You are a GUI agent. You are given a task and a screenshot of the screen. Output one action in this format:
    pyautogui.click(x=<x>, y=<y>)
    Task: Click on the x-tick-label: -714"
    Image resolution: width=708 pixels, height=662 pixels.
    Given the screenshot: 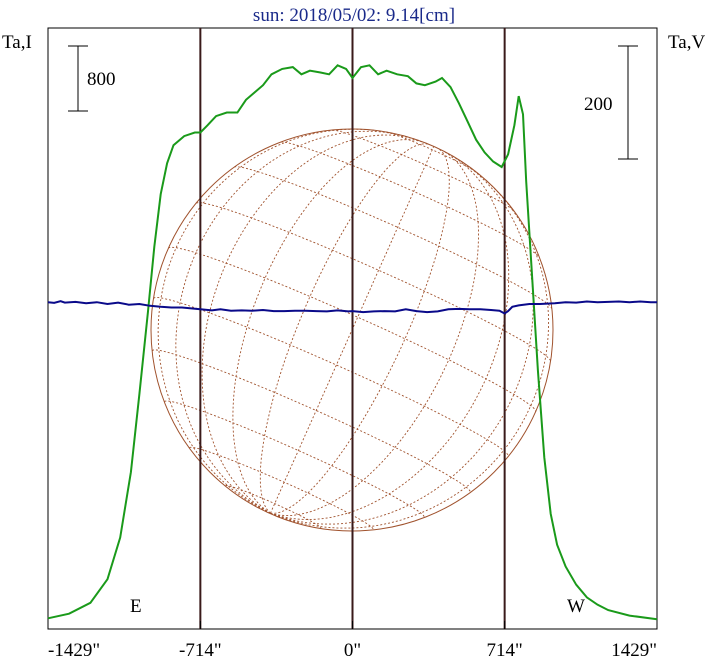 What is the action you would take?
    pyautogui.click(x=200, y=650)
    